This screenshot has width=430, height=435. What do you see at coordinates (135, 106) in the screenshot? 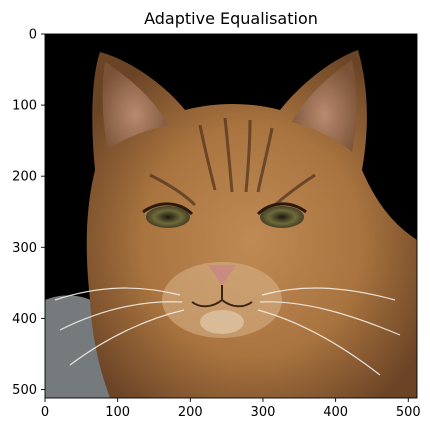
I see `left-ear` at bounding box center [135, 106].